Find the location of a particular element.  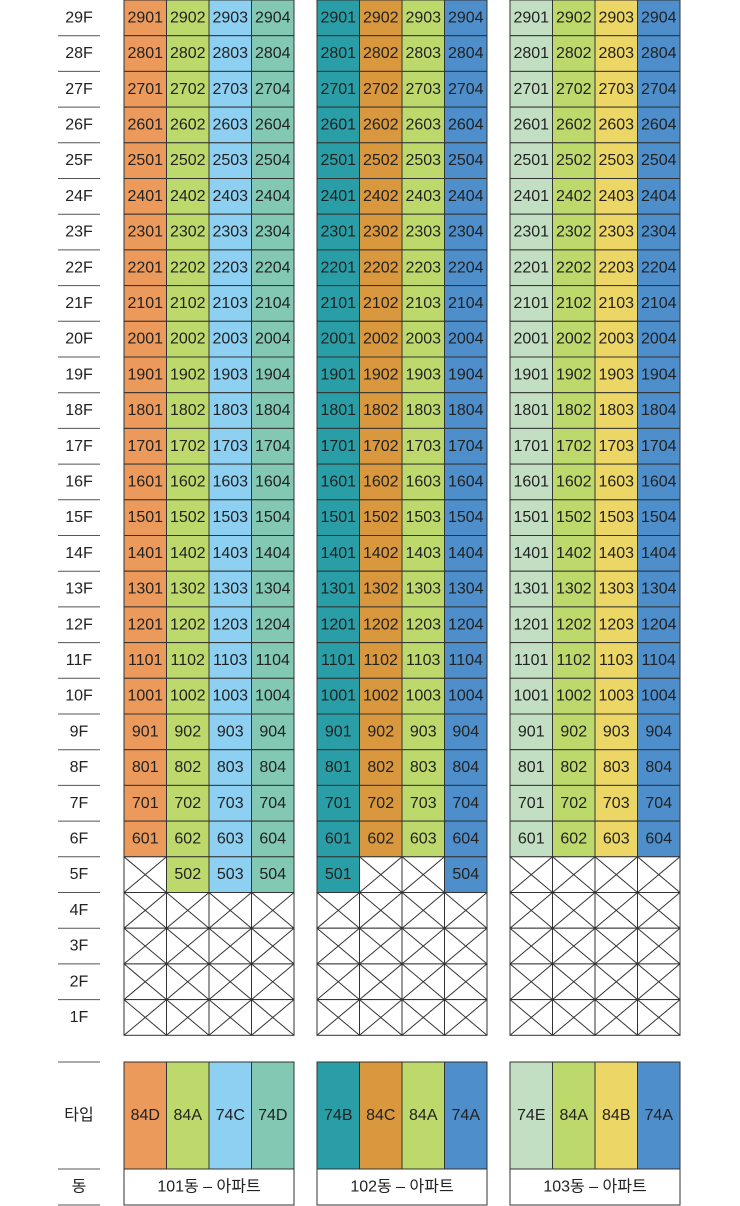

unit-number: 1503 is located at coordinates (230, 517).